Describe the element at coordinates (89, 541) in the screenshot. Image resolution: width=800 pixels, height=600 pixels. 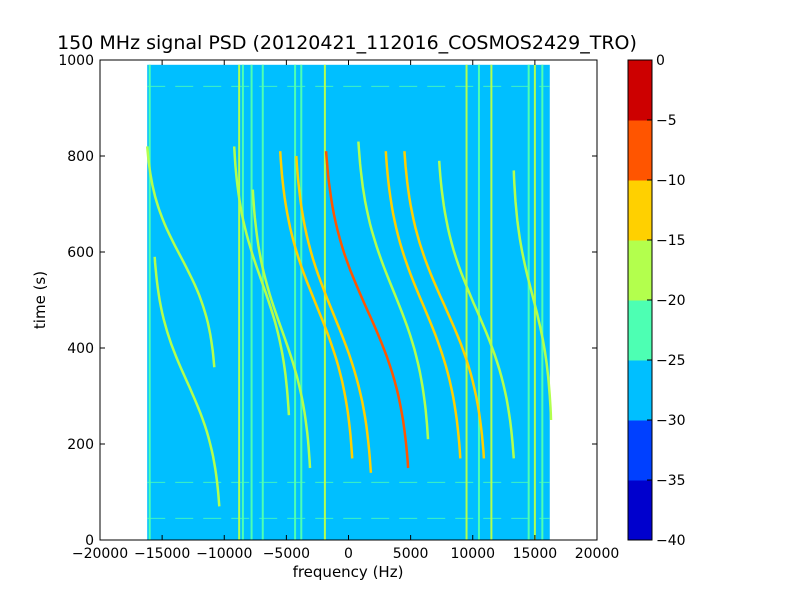
I see `y-tick-label: 0` at that location.